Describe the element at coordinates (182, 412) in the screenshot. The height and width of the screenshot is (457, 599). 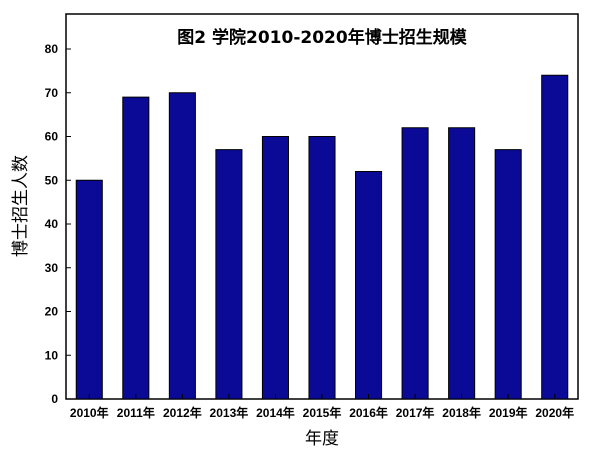
I see `x-tick-label: 2012年` at that location.